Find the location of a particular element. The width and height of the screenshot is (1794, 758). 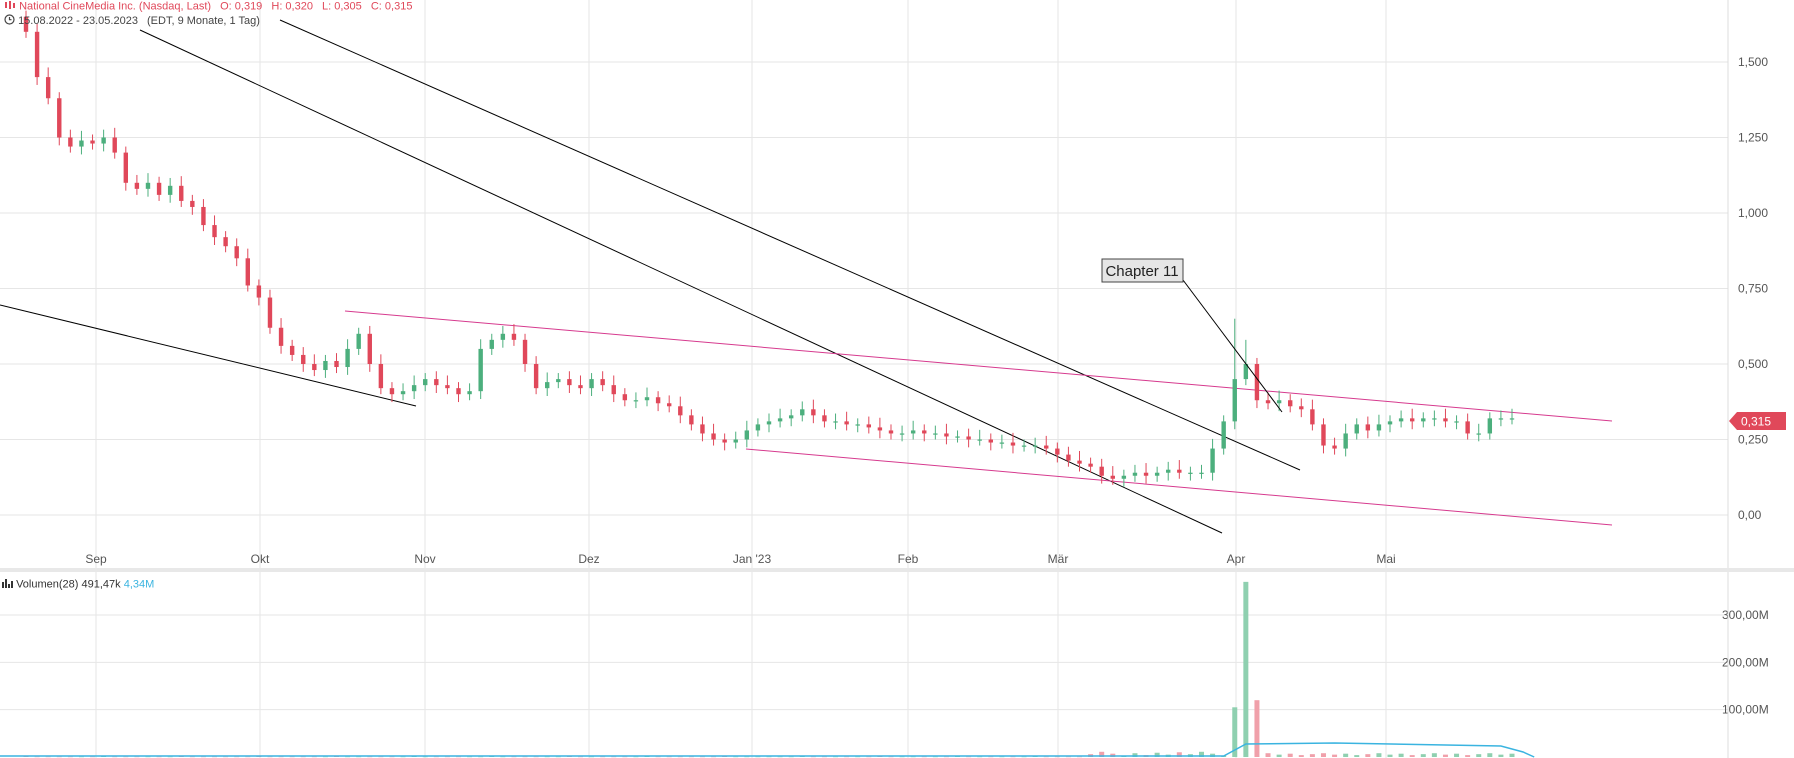

volume-label: Volumen(28) is located at coordinates (47, 584).